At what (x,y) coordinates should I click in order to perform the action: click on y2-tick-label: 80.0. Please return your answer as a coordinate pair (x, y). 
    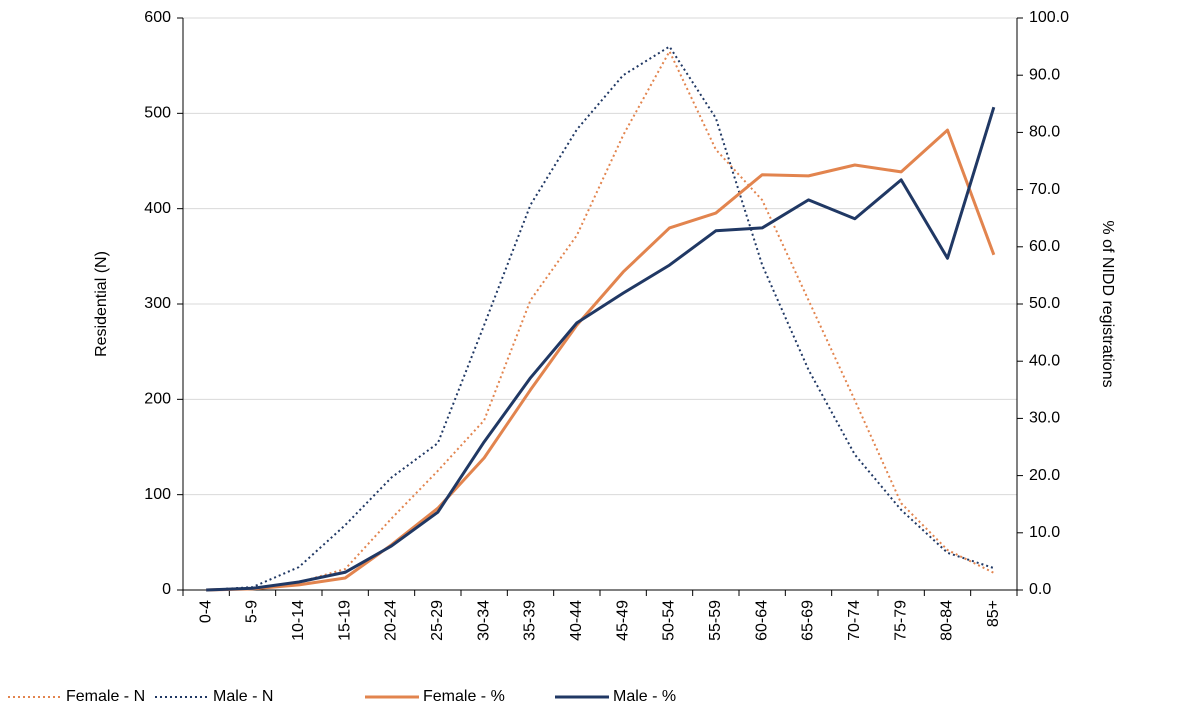
    Looking at the image, I should click on (1044, 132).